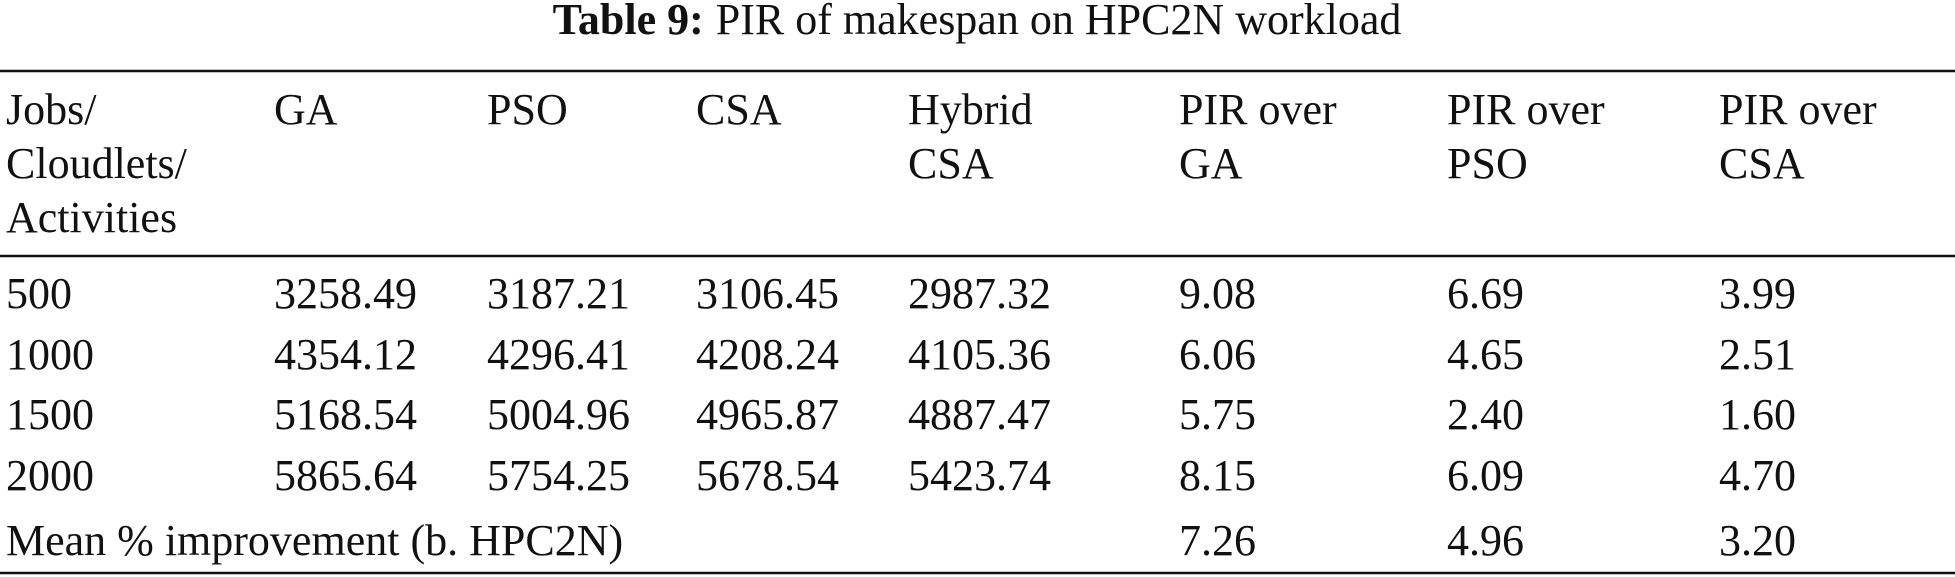 The image size is (1955, 577). Describe the element at coordinates (558, 475) in the screenshot. I see `table-cell: 5754.25` at that location.